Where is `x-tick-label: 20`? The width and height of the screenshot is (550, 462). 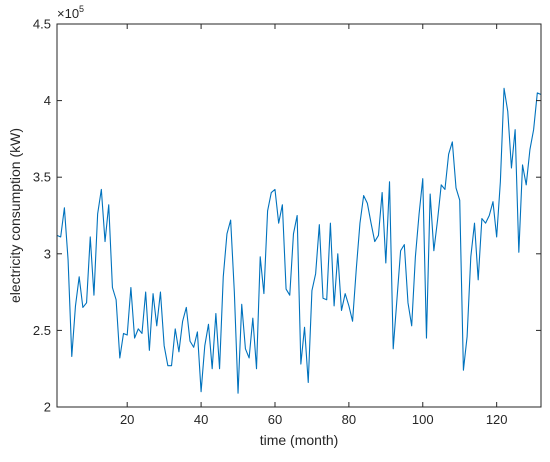 x-tick-label: 20 is located at coordinates (127, 419).